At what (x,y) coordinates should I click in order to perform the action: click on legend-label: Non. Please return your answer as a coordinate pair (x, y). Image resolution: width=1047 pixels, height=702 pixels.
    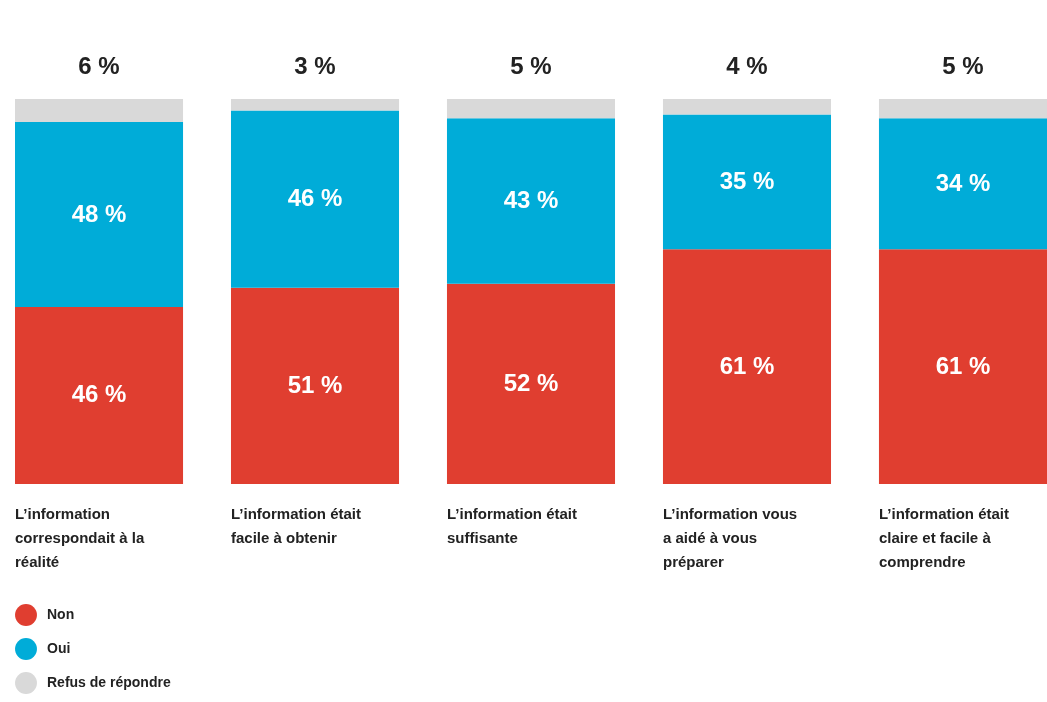
    Looking at the image, I should click on (61, 614).